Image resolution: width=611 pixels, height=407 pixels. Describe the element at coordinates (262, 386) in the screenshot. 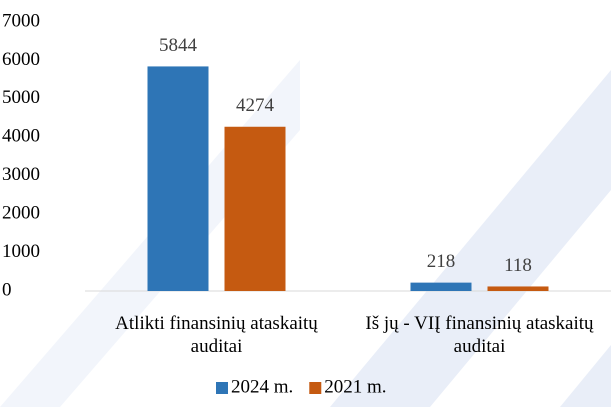

I see `legend-label: 2024 m.` at that location.